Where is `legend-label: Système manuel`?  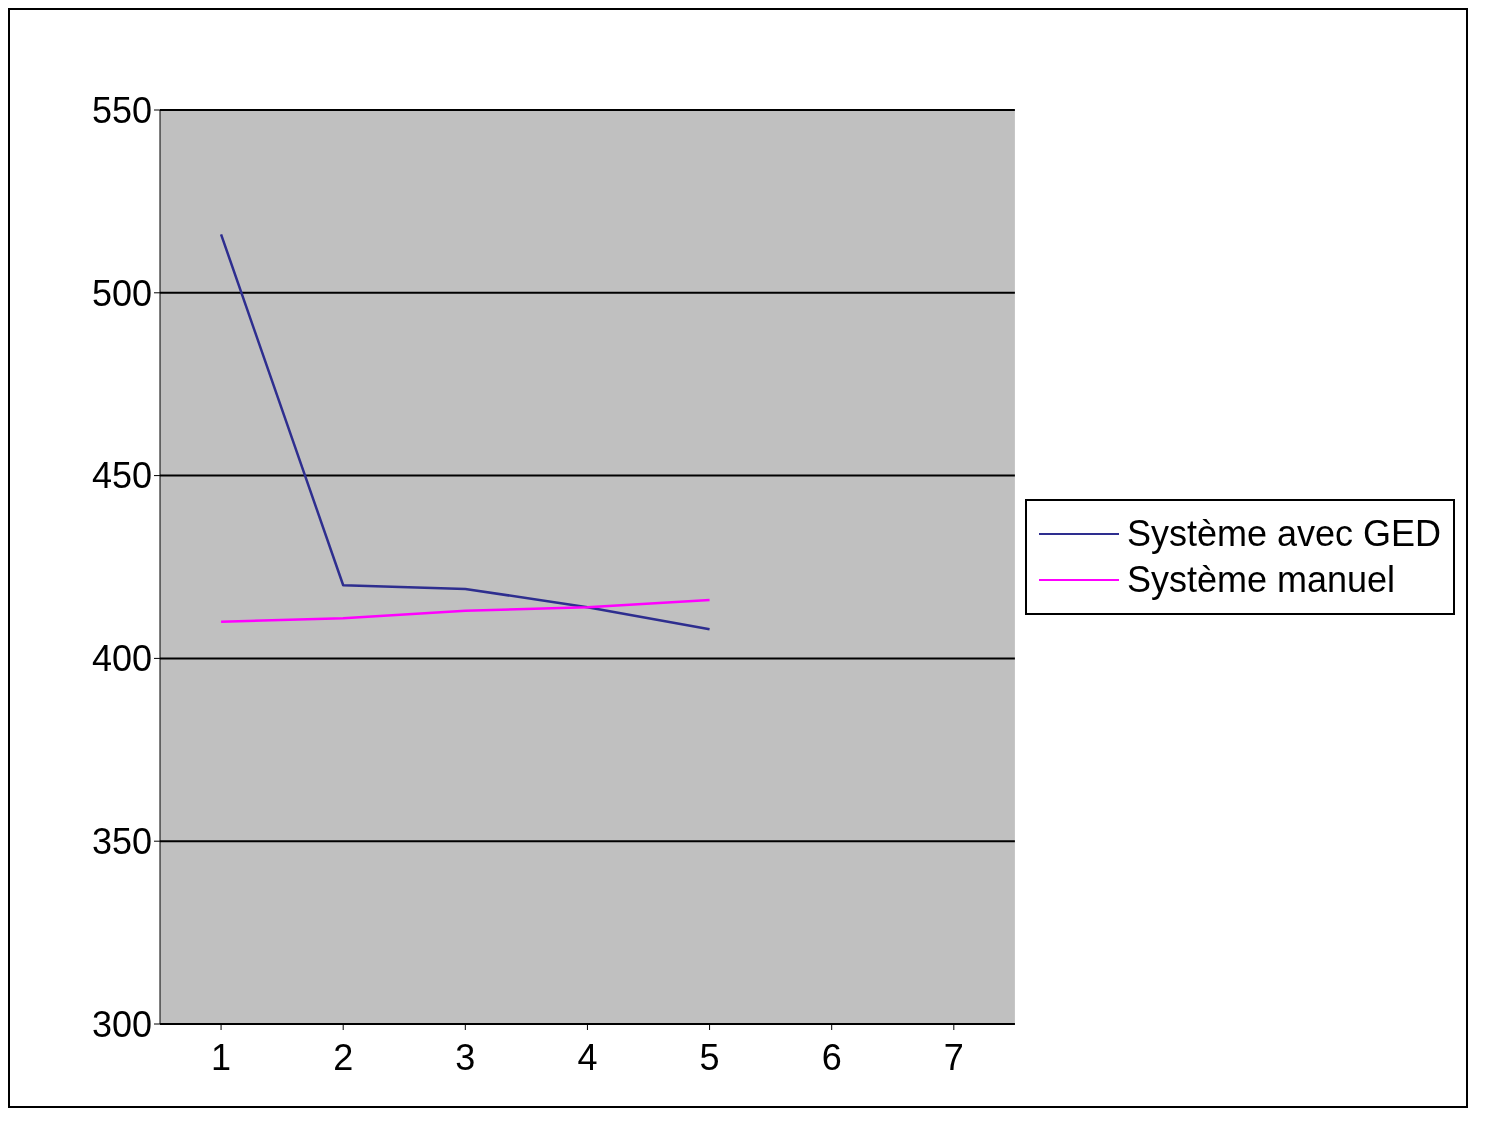 legend-label: Système manuel is located at coordinates (1261, 580).